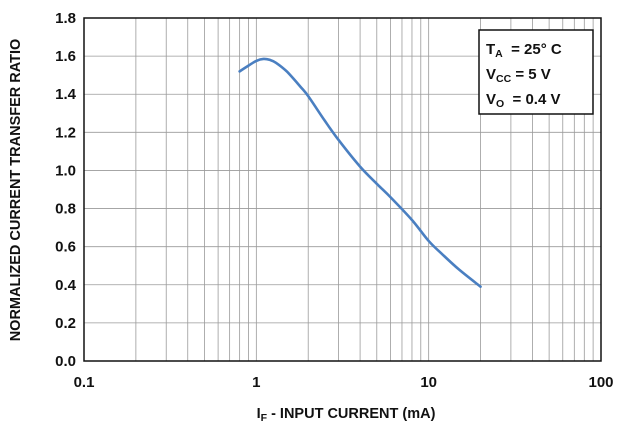 This screenshot has width=621, height=429. What do you see at coordinates (259, 414) in the screenshot?
I see `x-axis-title-main: I` at bounding box center [259, 414].